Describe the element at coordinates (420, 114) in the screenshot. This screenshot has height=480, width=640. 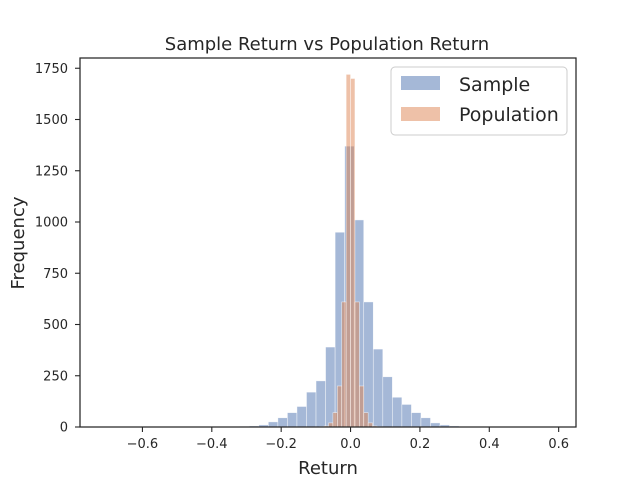
I see `legend-swatch-population` at that location.